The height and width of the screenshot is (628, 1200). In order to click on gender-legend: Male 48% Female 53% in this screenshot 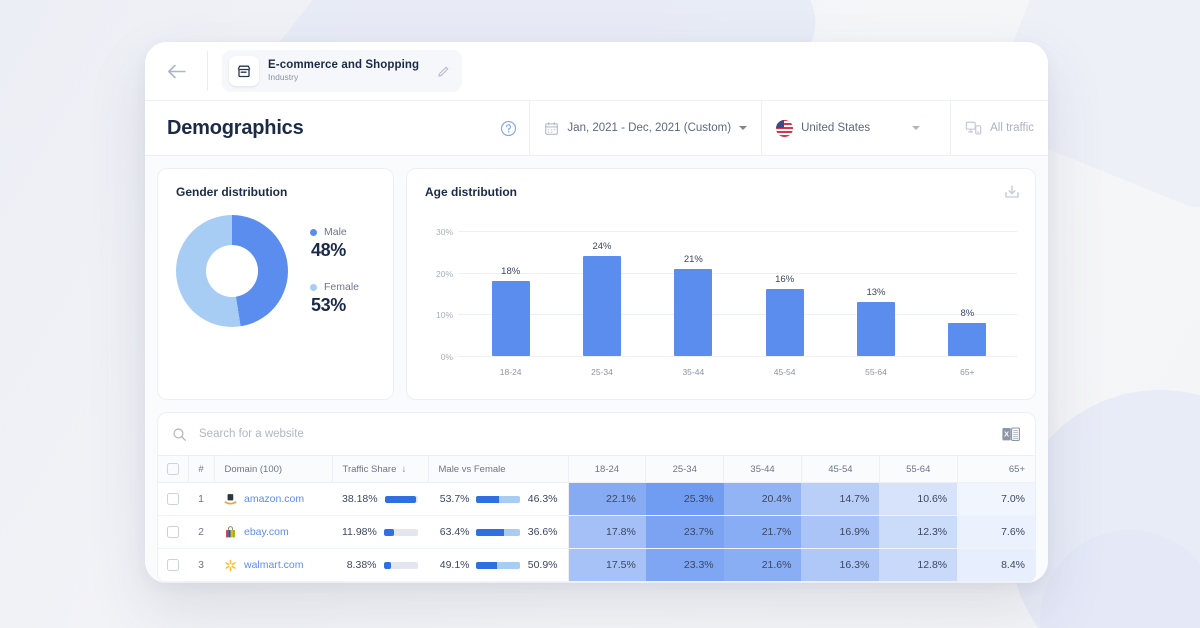, I will do `click(334, 271)`.